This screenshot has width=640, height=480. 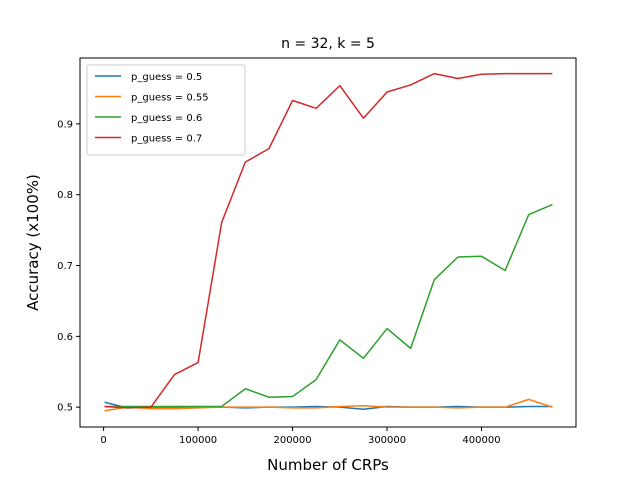 What do you see at coordinates (65, 266) in the screenshot?
I see `y-tick-label: 0.7` at bounding box center [65, 266].